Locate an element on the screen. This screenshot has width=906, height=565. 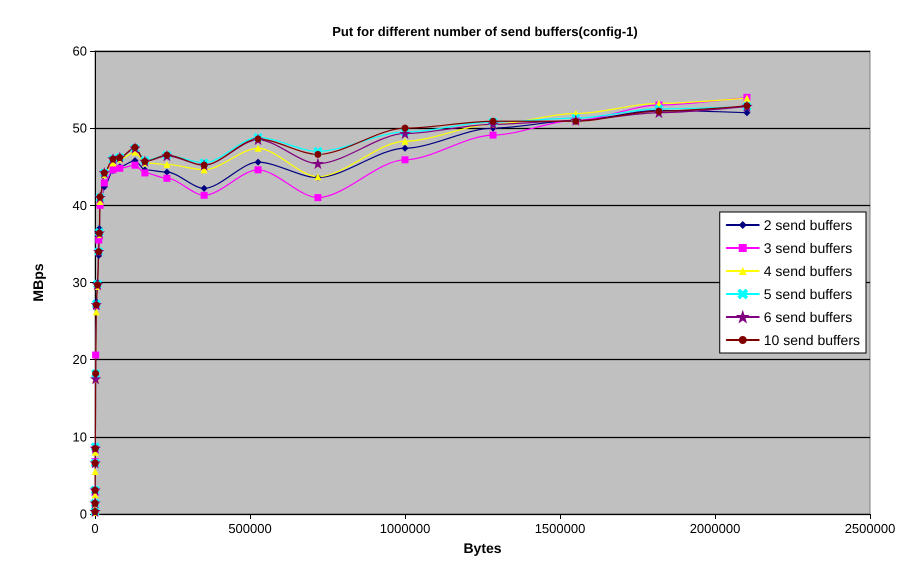
y-axis-title: MBps is located at coordinates (38, 282).